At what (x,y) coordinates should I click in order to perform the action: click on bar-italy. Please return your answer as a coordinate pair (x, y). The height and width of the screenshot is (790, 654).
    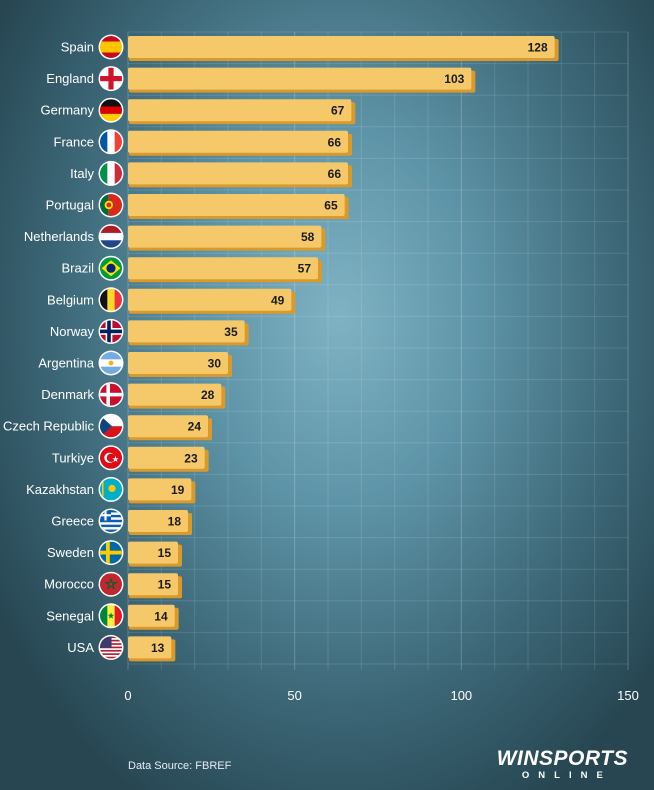
    Looking at the image, I should click on (238, 173).